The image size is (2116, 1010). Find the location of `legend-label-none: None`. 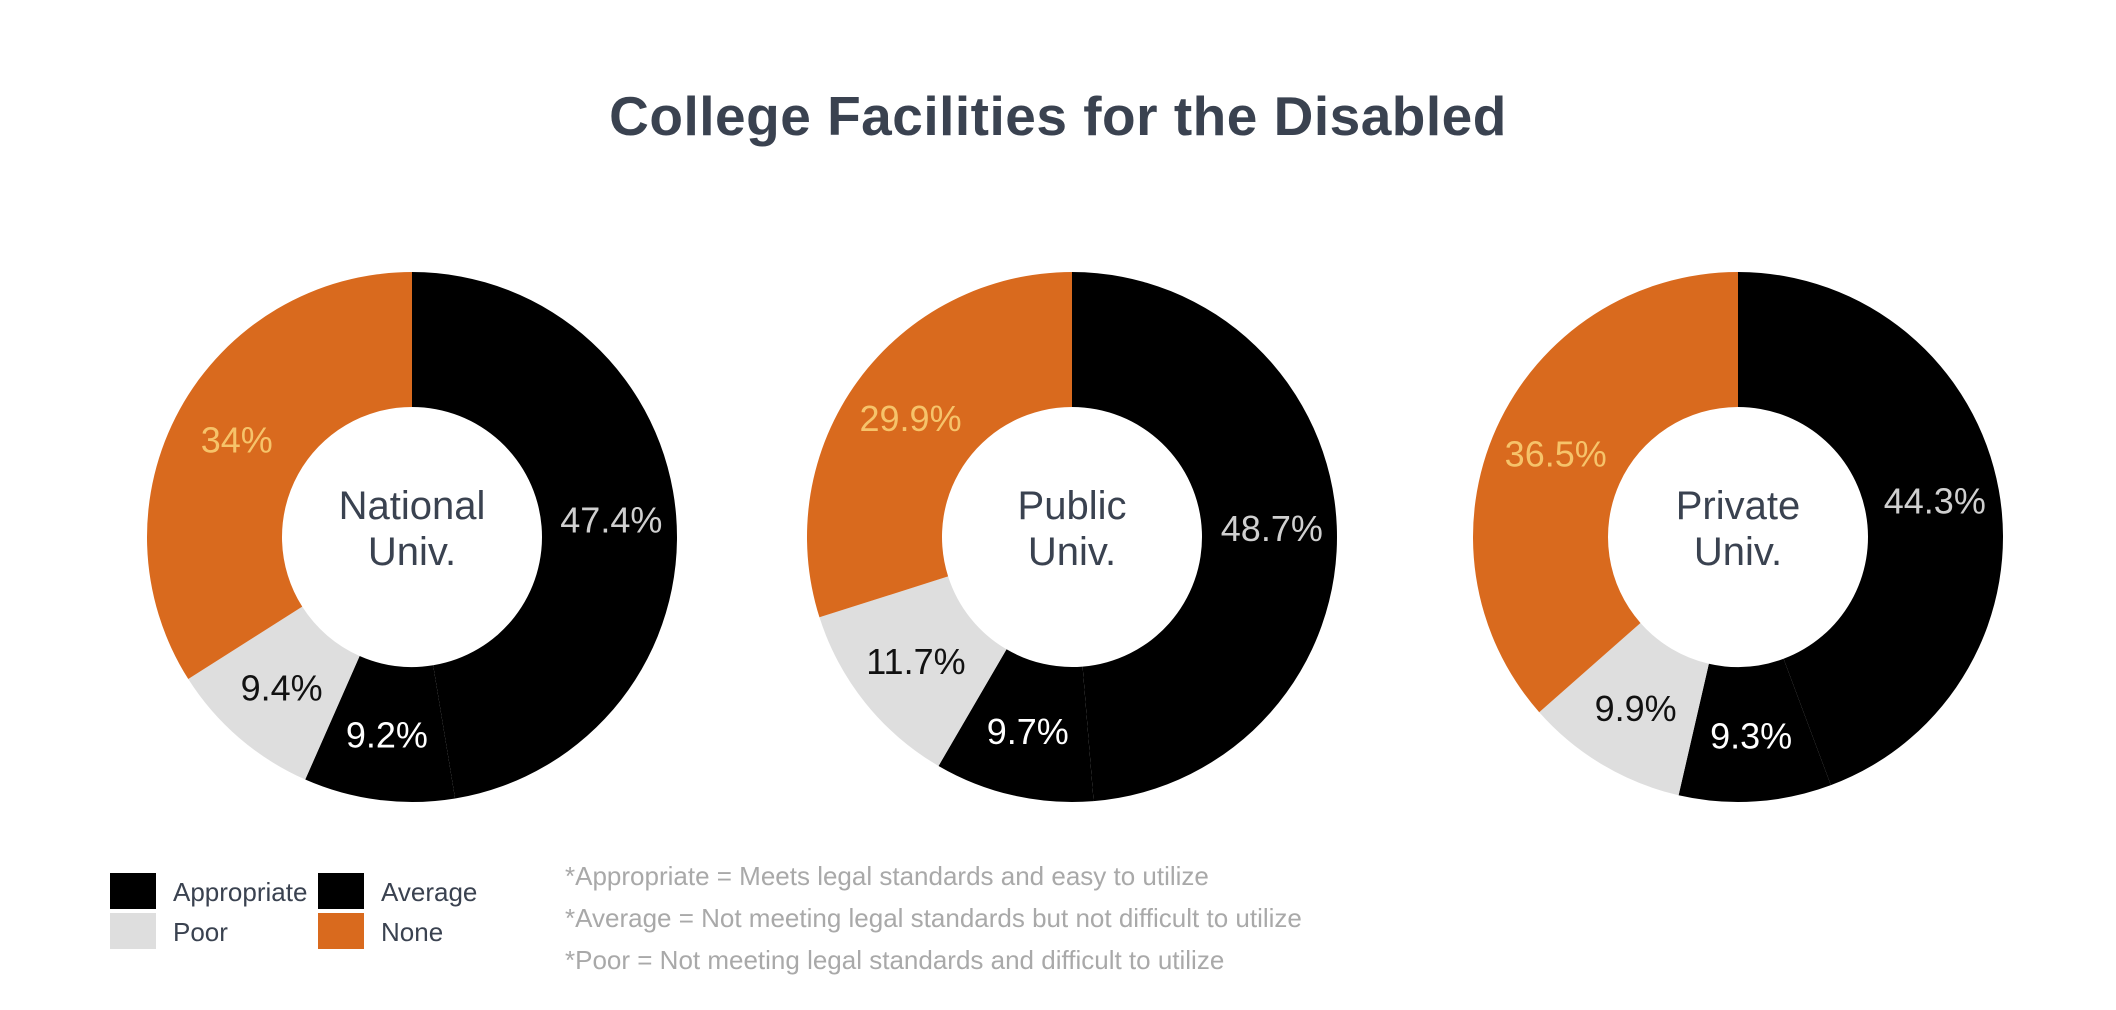

legend-label-none: None is located at coordinates (412, 932).